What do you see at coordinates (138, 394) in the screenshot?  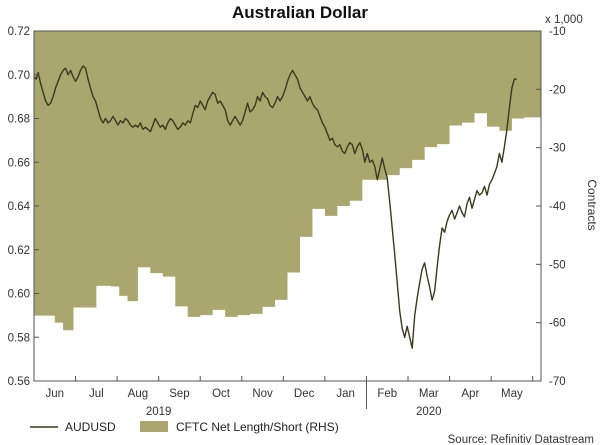 I see `x-month-label: Aug` at bounding box center [138, 394].